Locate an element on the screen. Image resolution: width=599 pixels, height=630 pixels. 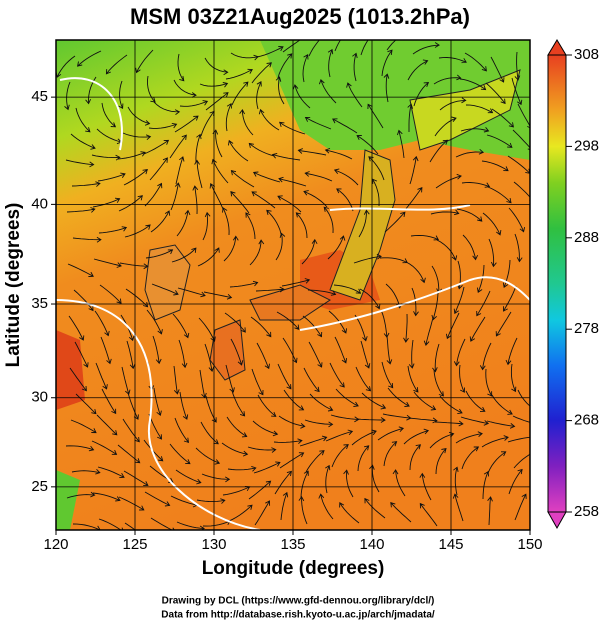
land-japan is located at coordinates (362, 225).